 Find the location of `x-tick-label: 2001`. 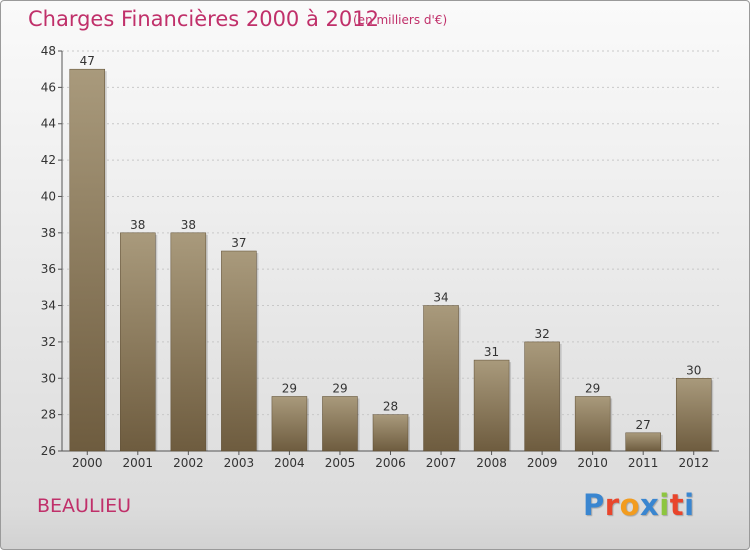

x-tick-label: 2001 is located at coordinates (138, 463).